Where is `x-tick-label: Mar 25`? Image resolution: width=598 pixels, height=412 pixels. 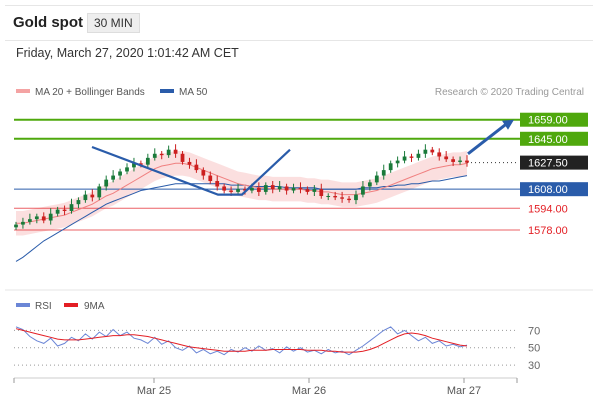
x-tick-label: Mar 25 is located at coordinates (154, 391).